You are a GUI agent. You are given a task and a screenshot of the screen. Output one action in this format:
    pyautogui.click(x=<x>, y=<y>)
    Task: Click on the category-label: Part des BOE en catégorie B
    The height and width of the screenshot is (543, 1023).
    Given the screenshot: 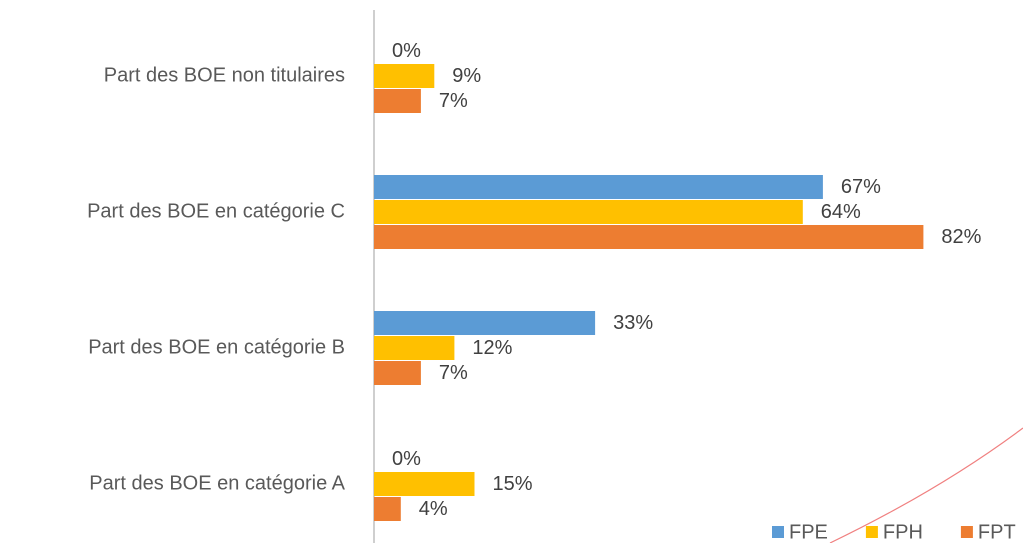 What is the action you would take?
    pyautogui.click(x=216, y=347)
    